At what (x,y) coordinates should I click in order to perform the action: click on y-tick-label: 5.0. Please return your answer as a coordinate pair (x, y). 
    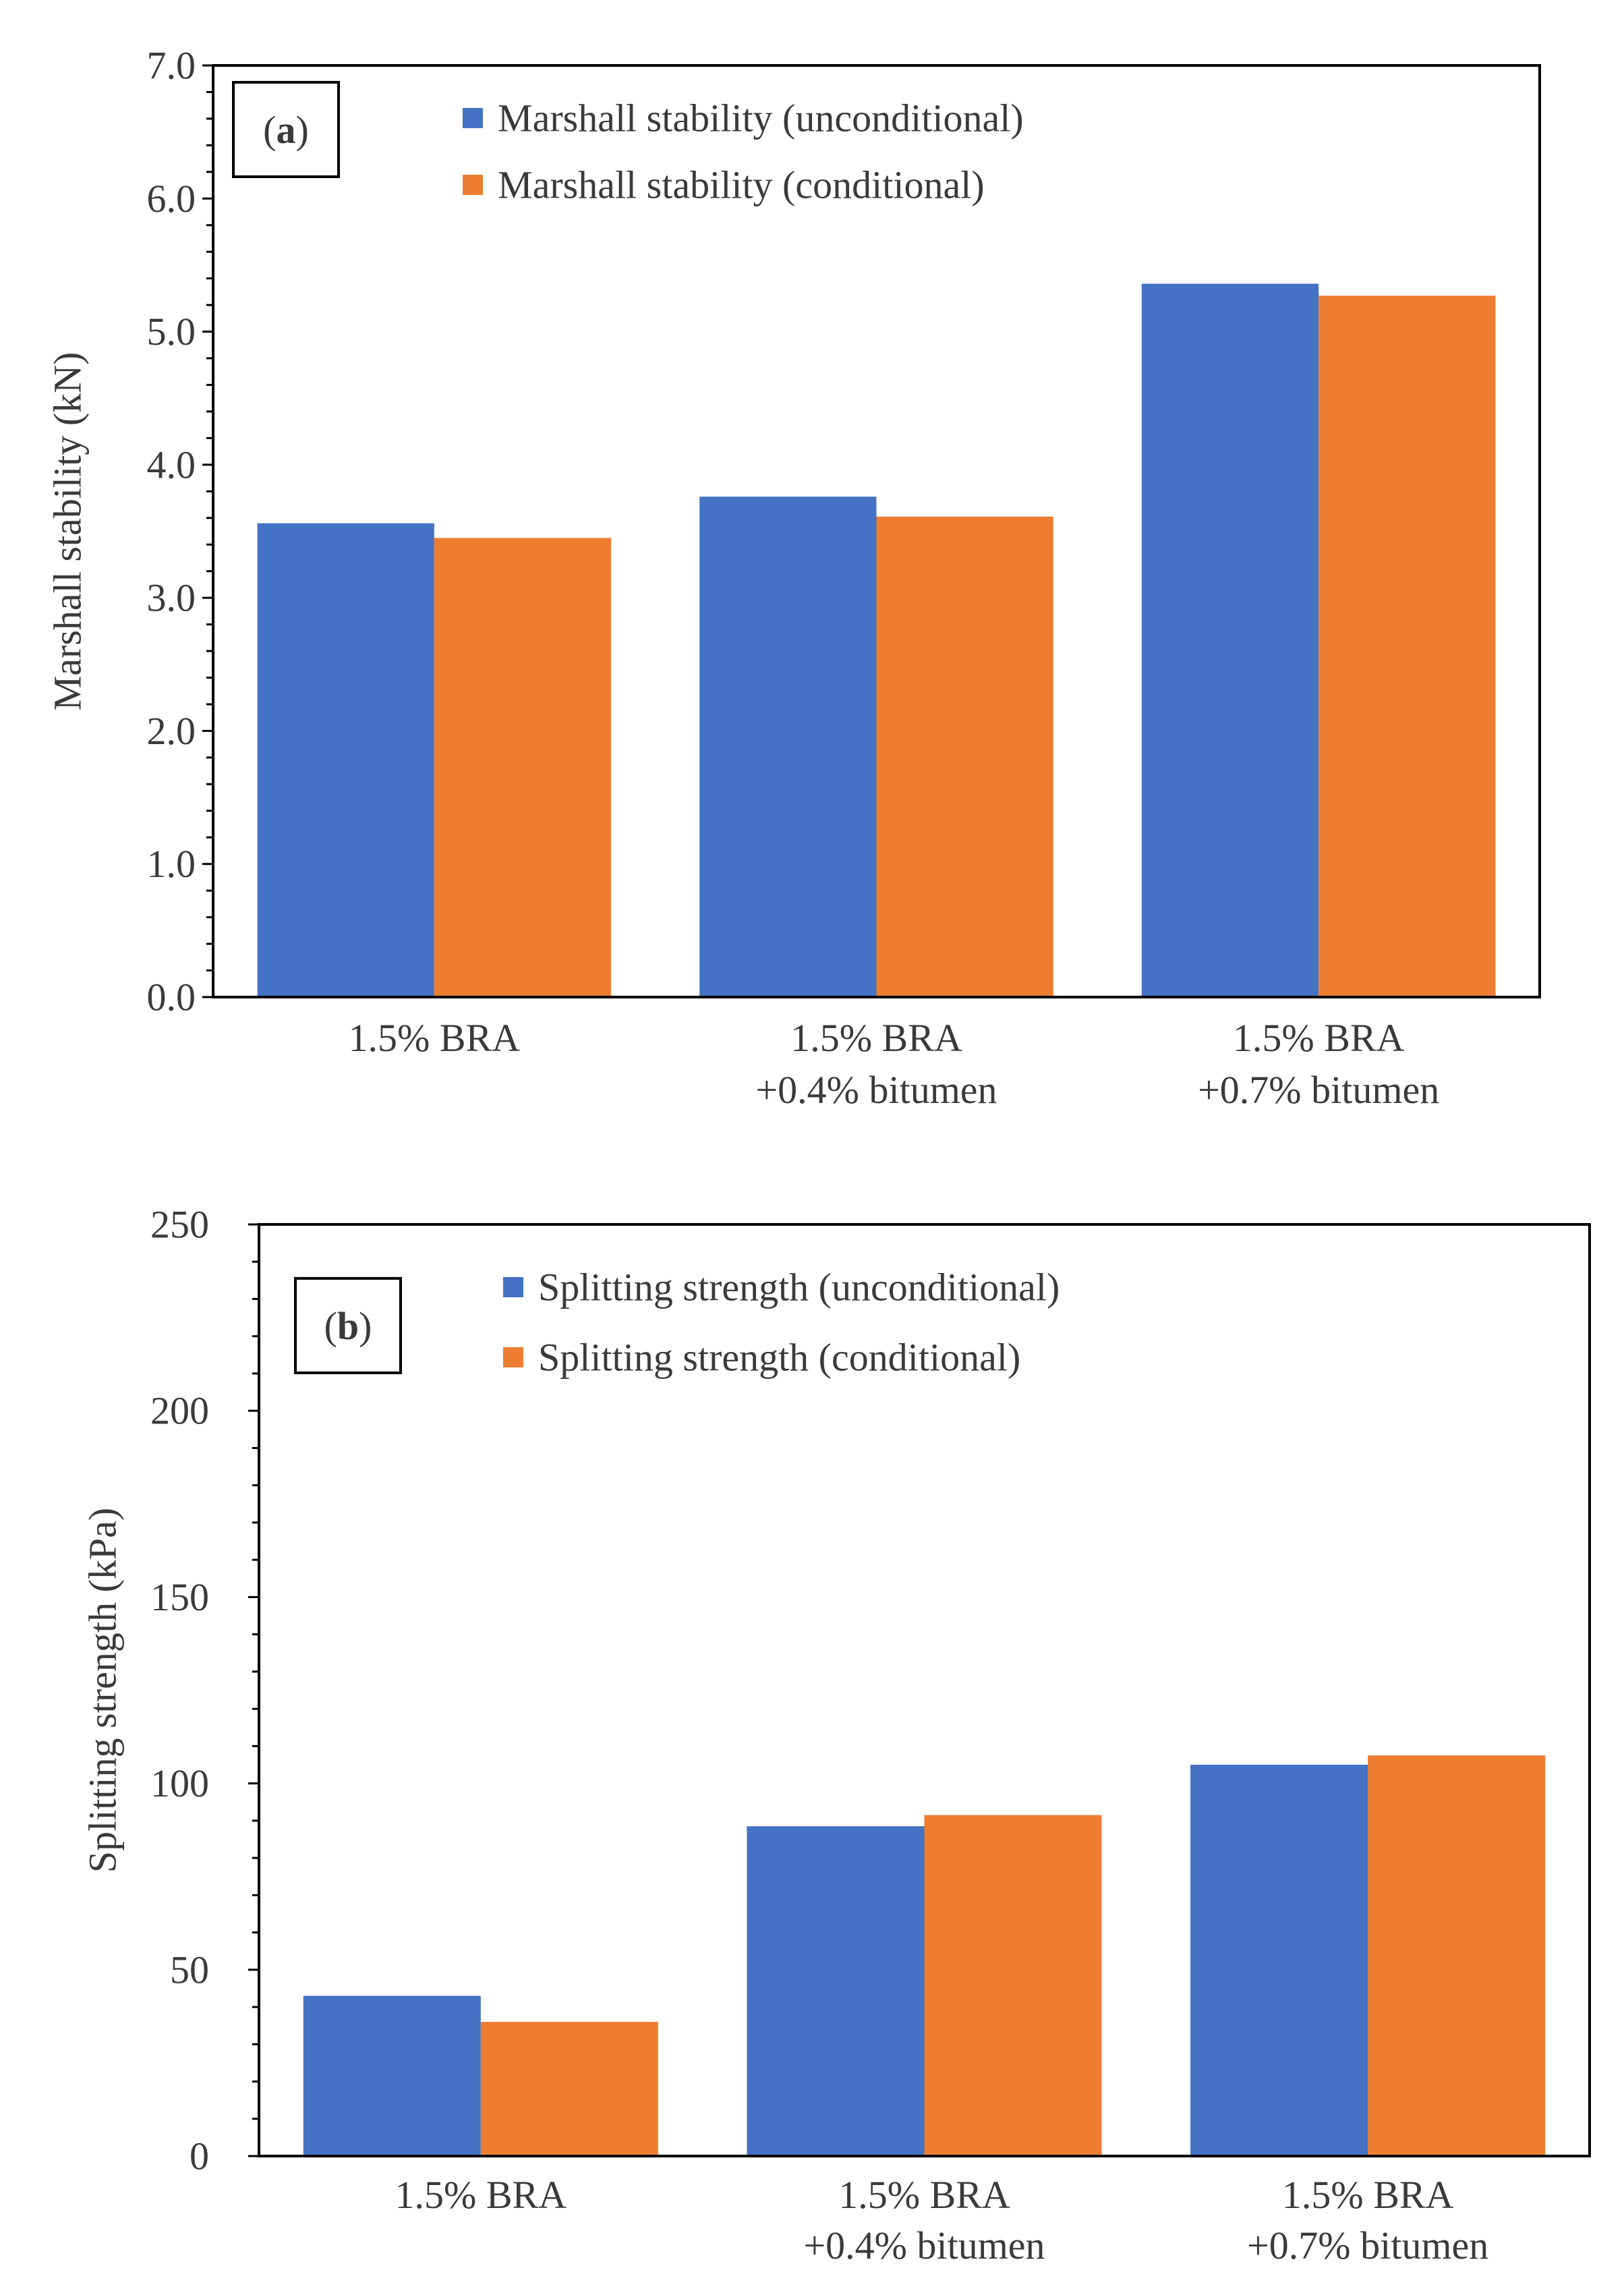
    Looking at the image, I should click on (171, 331).